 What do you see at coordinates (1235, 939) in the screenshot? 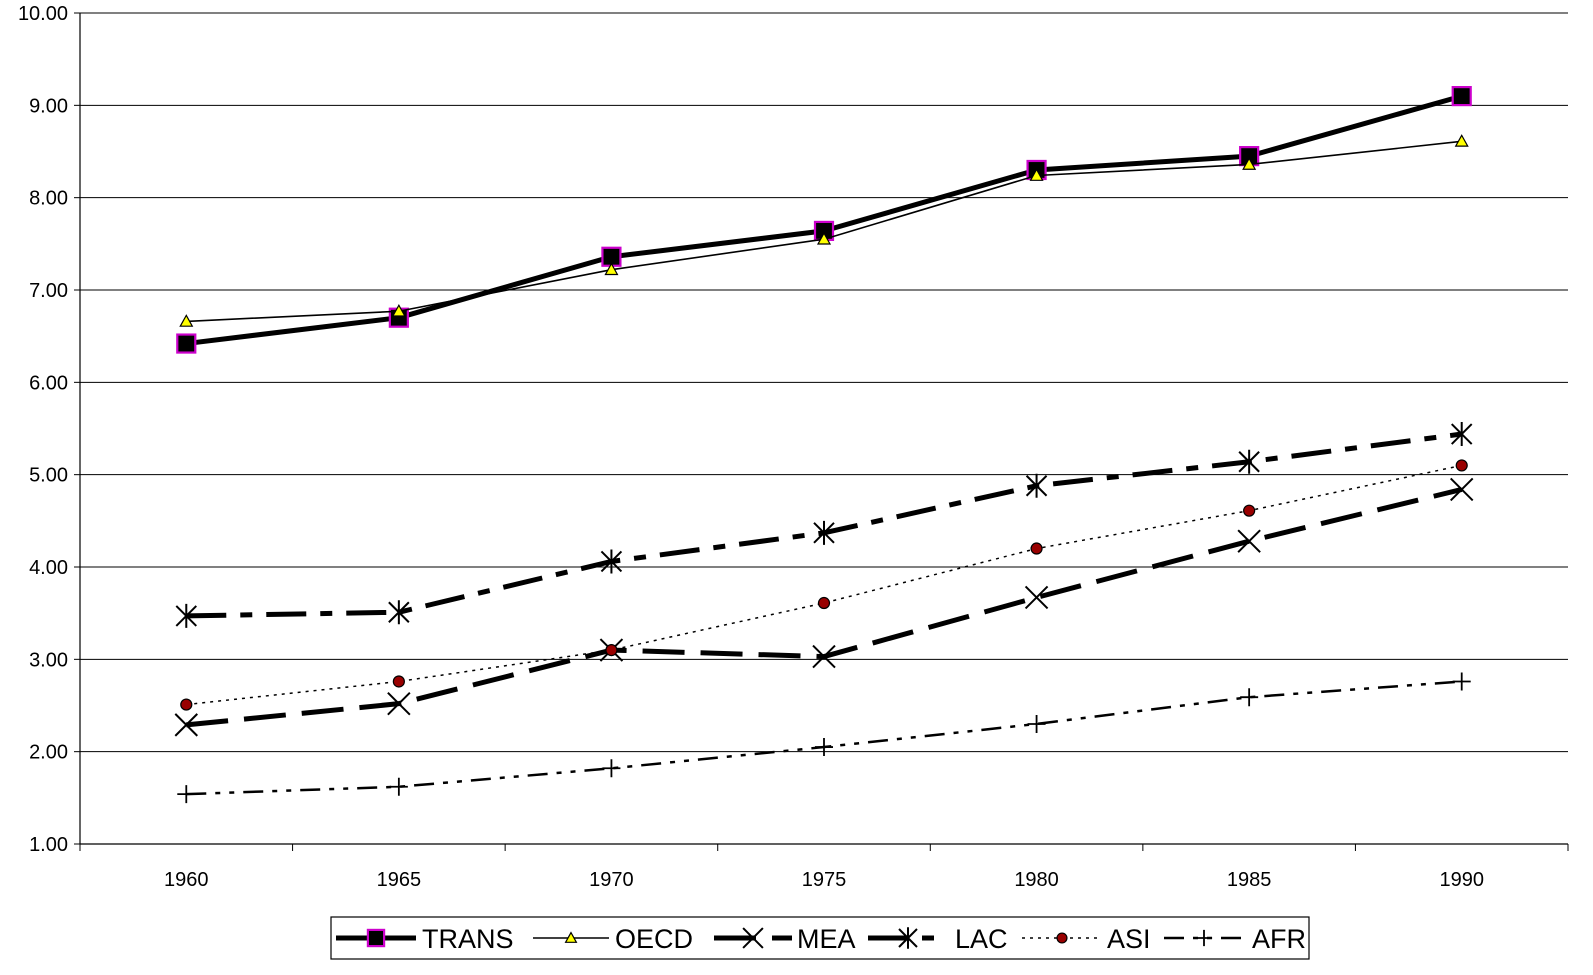
I see `legend-entry-afr: AFR` at bounding box center [1235, 939].